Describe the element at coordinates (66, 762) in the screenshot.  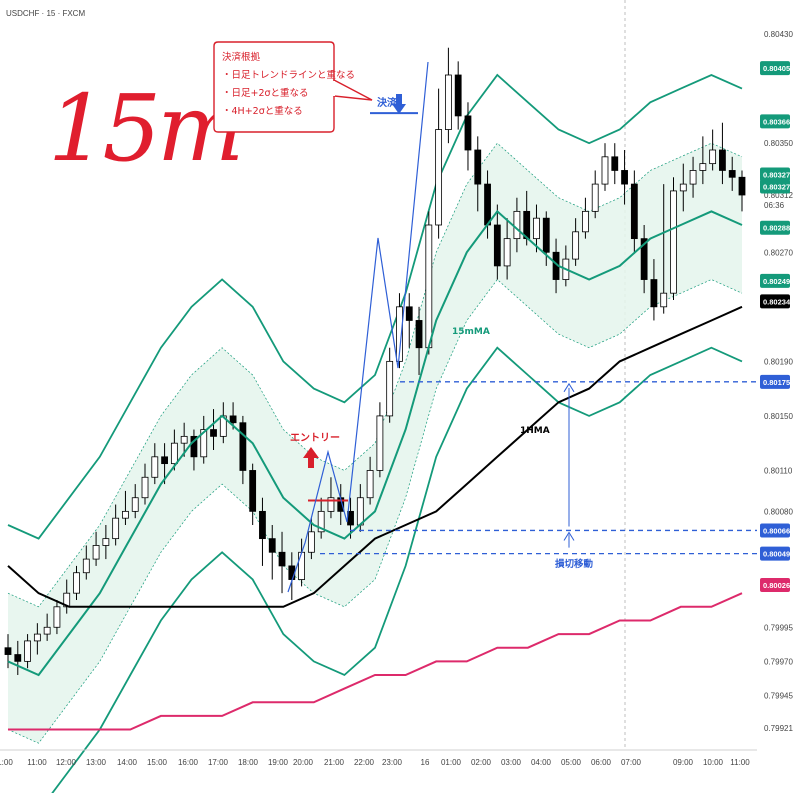
I see `time-tick: 12:00` at that location.